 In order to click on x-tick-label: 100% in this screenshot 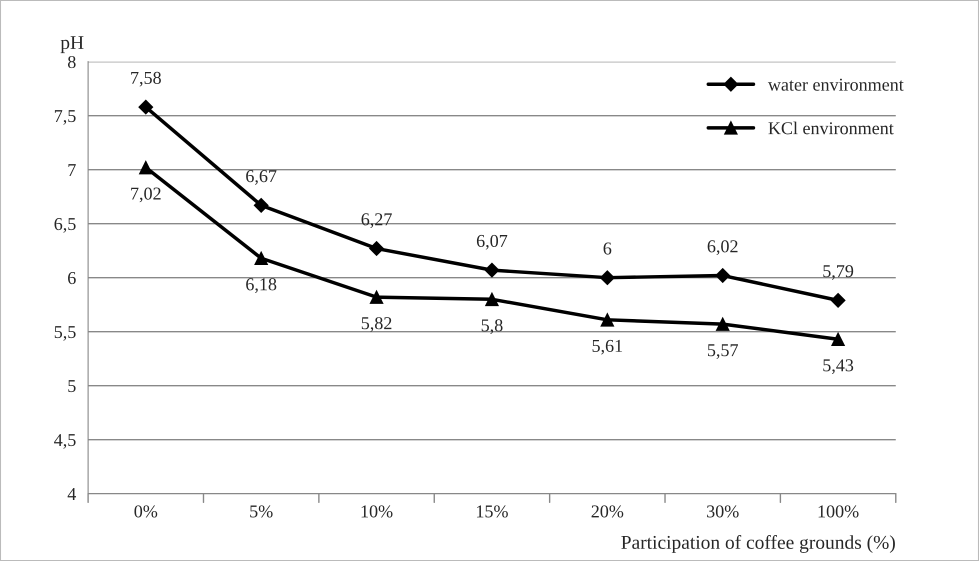, I will do `click(838, 511)`.